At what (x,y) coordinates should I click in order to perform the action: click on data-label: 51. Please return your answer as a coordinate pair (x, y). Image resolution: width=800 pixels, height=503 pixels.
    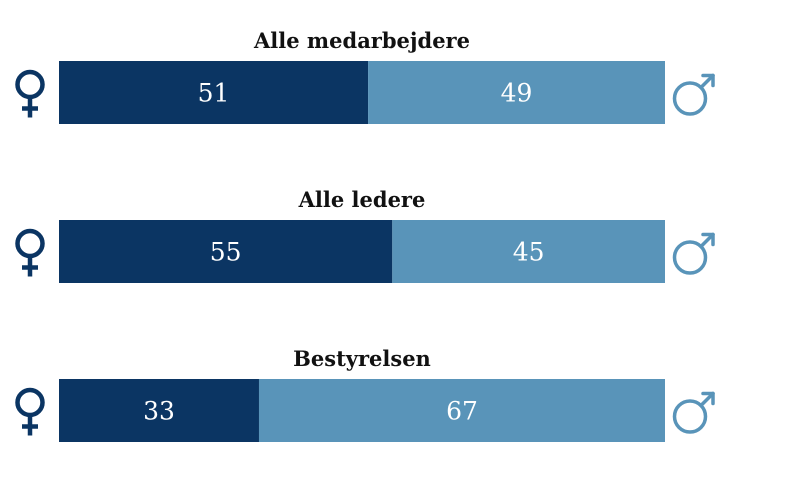
    Looking at the image, I should click on (214, 93).